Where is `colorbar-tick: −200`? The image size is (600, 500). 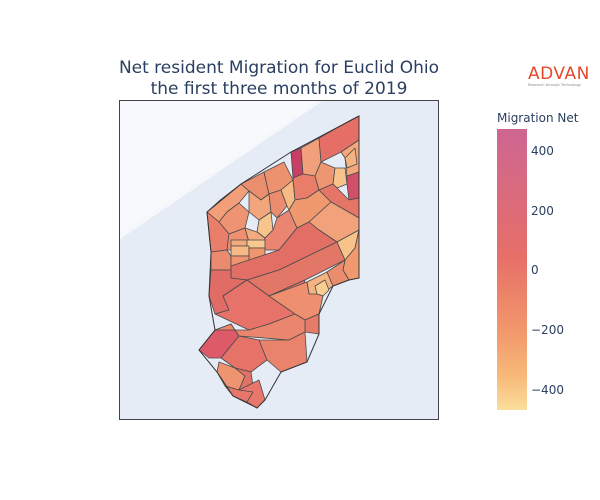 colorbar-tick: −200 is located at coordinates (547, 330).